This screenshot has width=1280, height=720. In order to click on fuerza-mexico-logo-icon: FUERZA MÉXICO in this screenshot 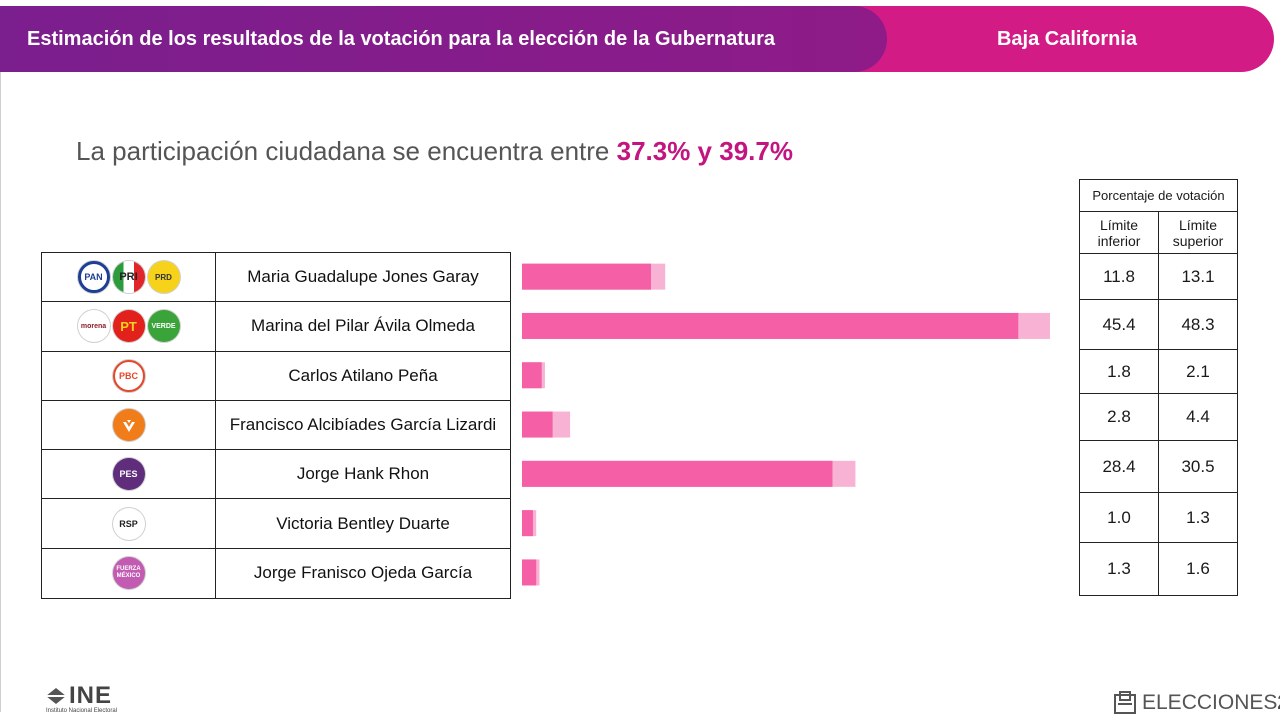, I will do `click(128, 573)`.